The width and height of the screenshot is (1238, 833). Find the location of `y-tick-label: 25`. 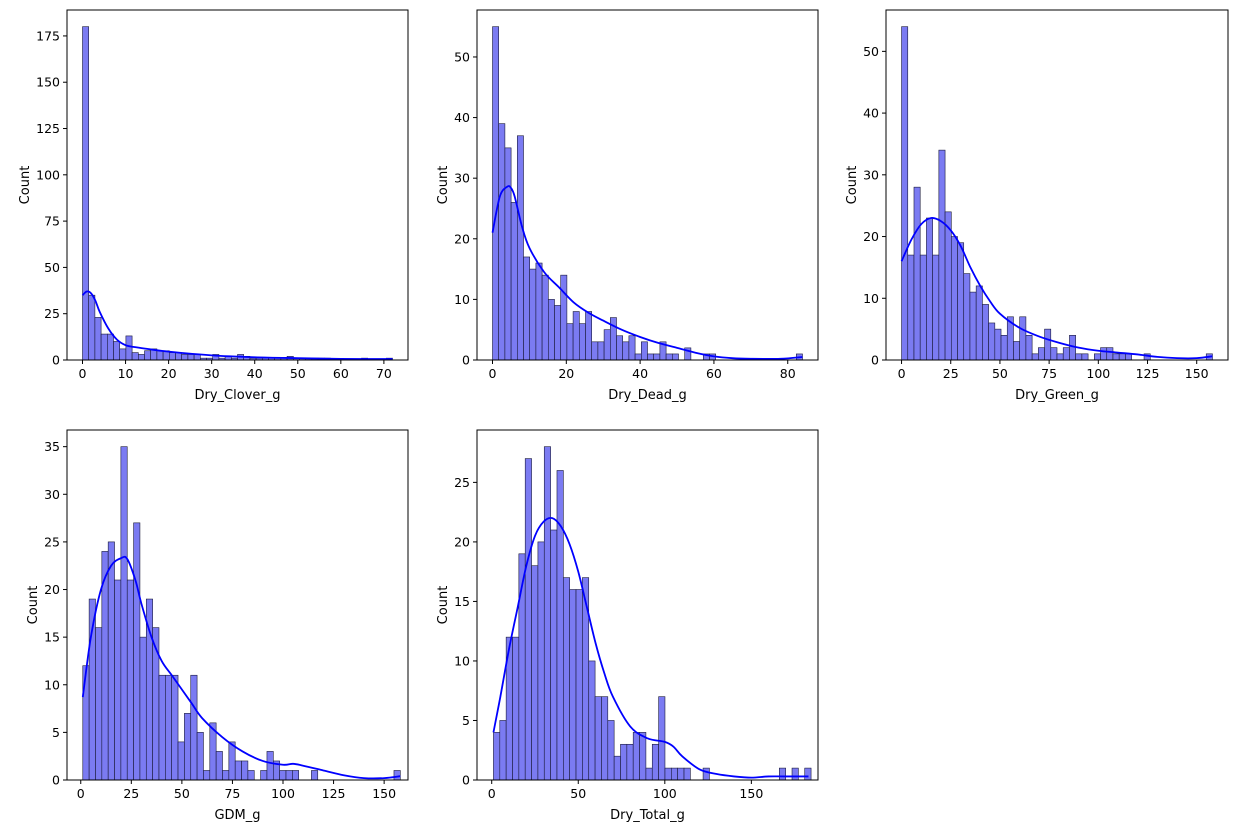

y-tick-label: 25 is located at coordinates (462, 482).